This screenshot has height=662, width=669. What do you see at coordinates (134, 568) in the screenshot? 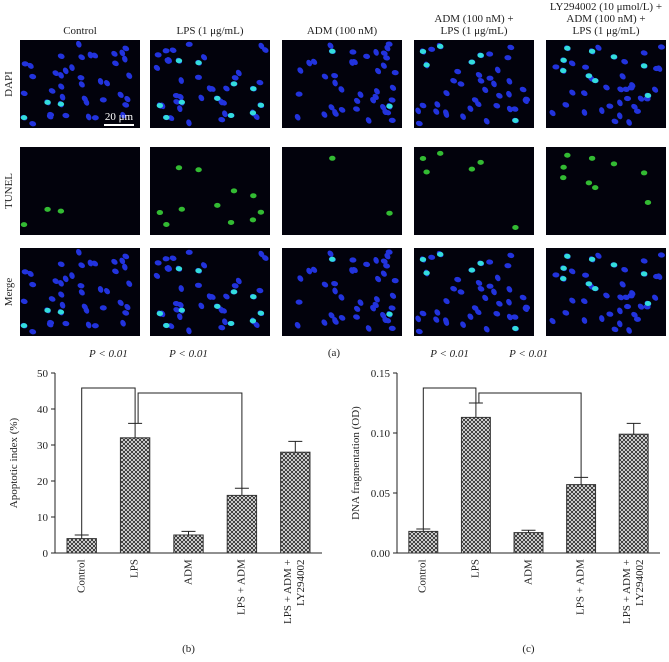
I see `x-tick-label: LPS` at bounding box center [134, 568].